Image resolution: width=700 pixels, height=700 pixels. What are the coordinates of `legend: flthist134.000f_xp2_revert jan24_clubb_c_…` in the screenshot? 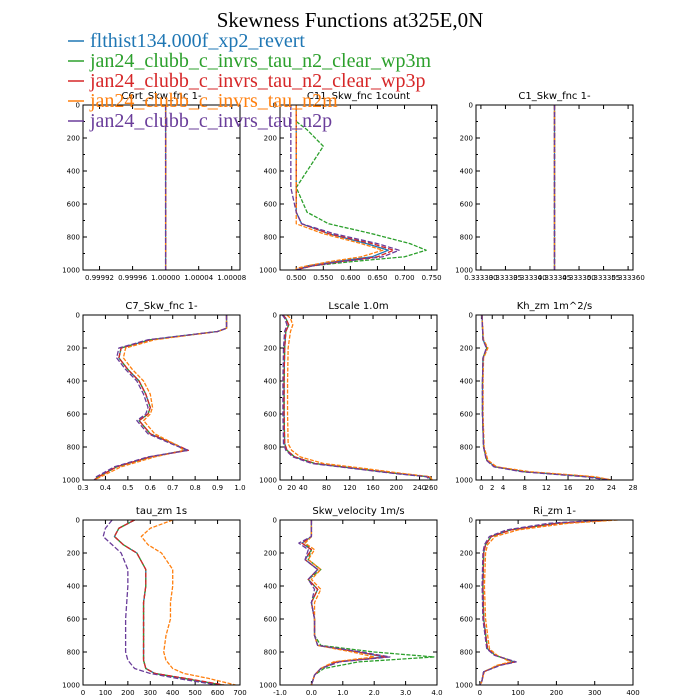 It's located at (249, 81).